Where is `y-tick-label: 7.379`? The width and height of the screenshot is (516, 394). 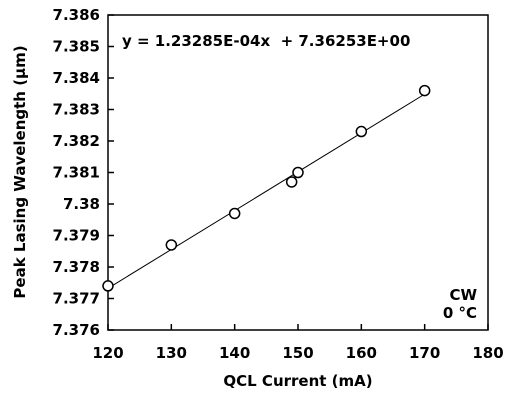 y-tick-label: 7.379 is located at coordinates (76, 236).